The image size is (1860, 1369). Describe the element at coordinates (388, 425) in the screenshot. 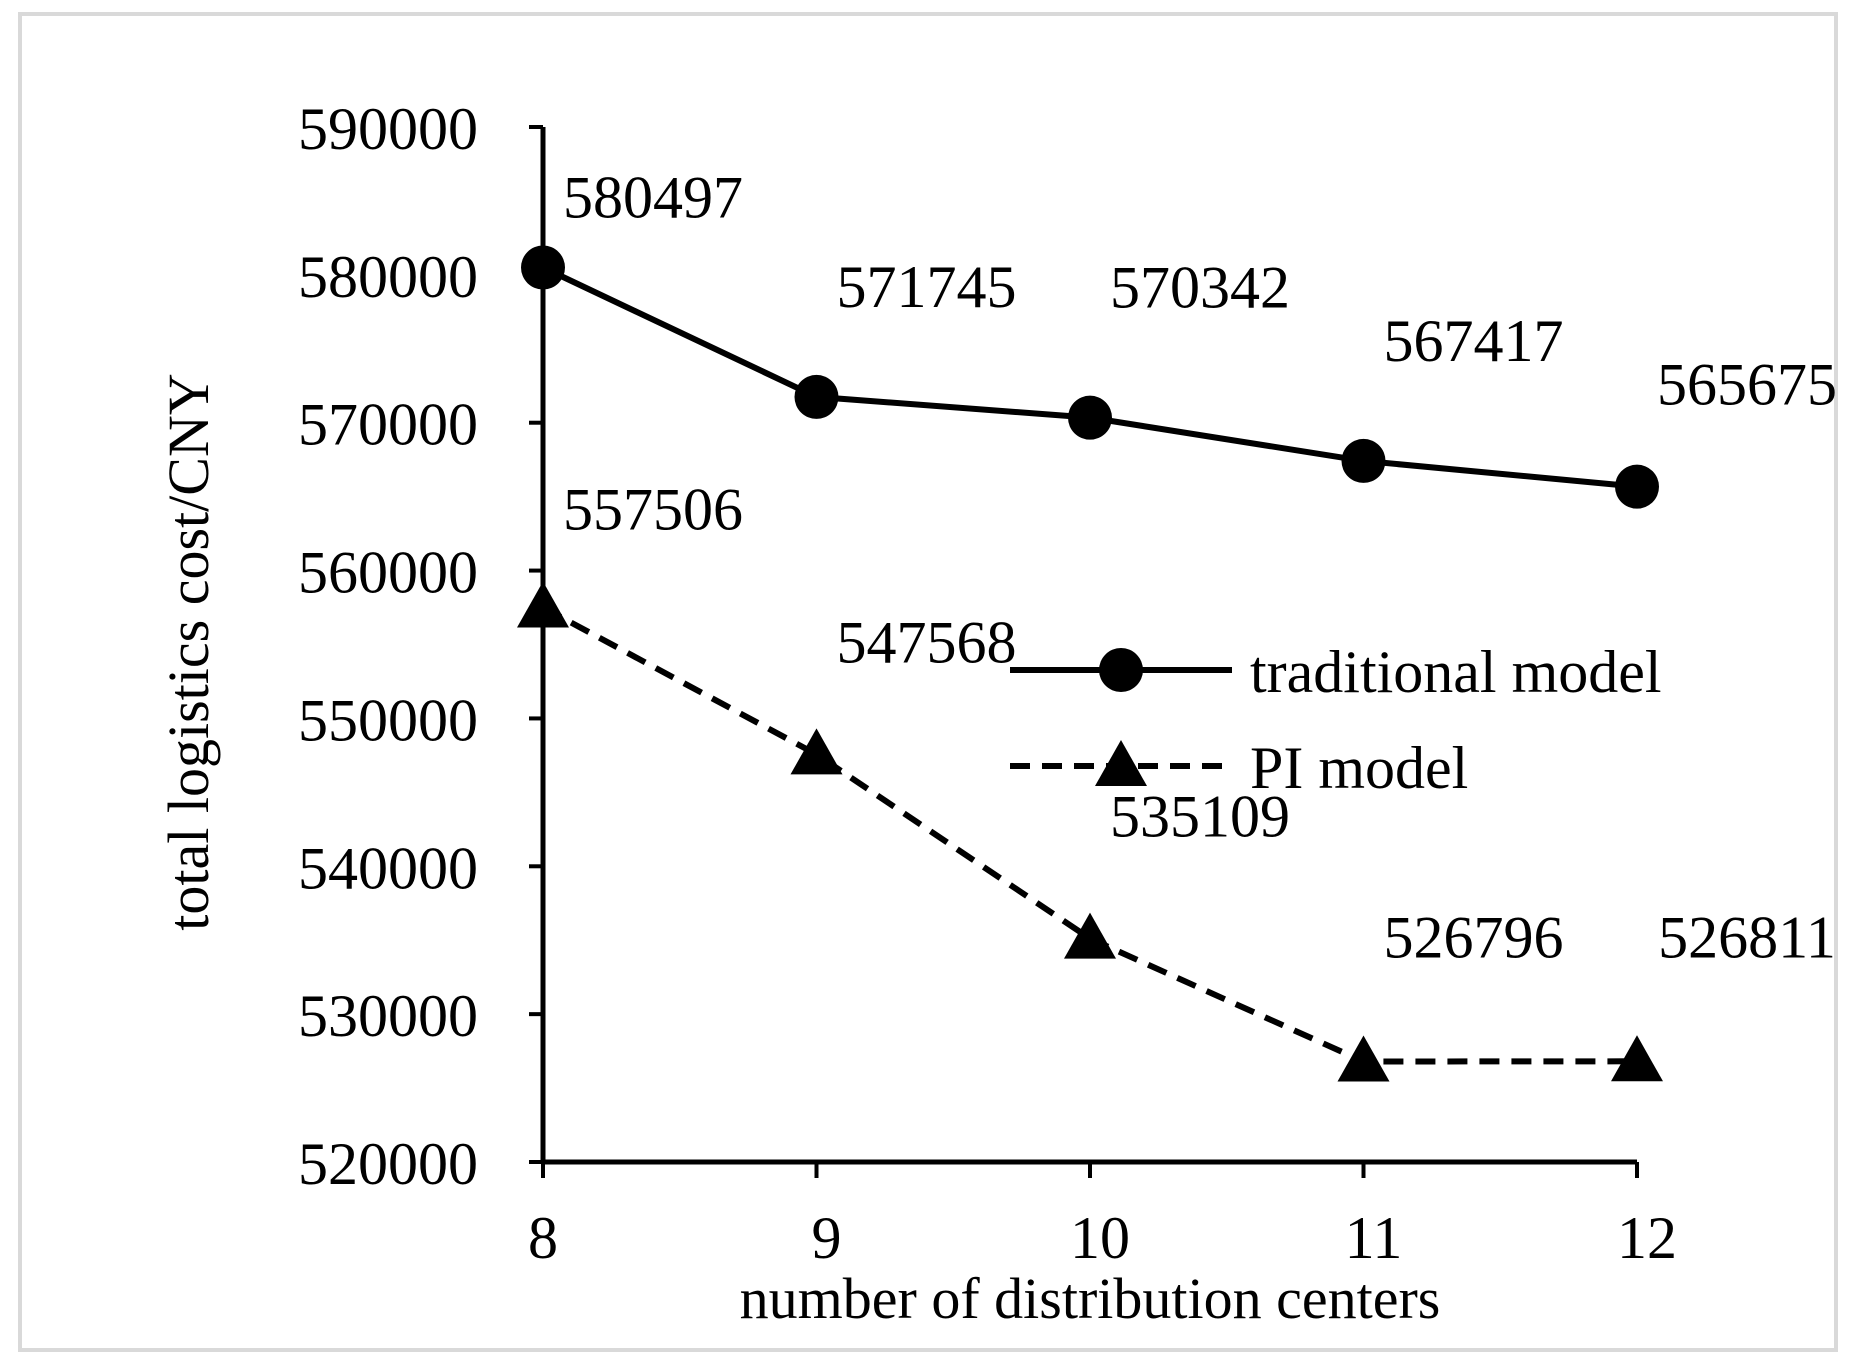

I see `y-tick-label: 570000` at that location.